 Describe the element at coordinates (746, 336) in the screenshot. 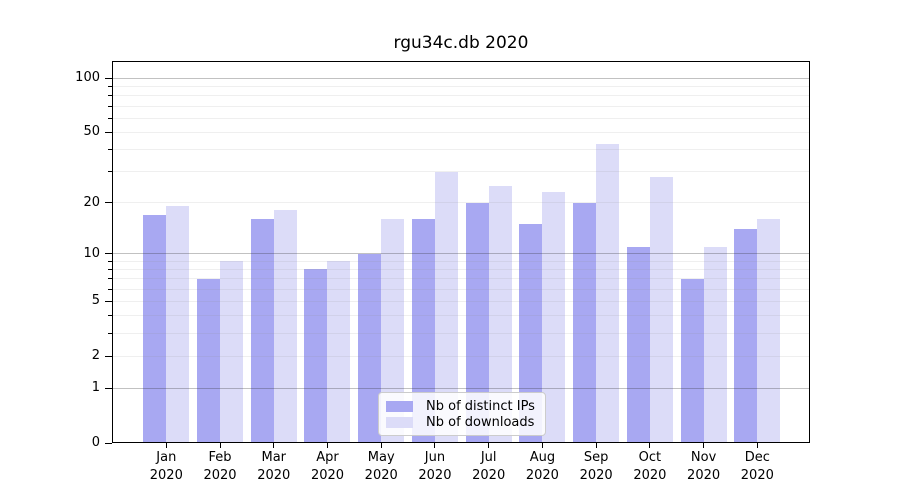

I see `bar-dec-distinct-ips` at that location.